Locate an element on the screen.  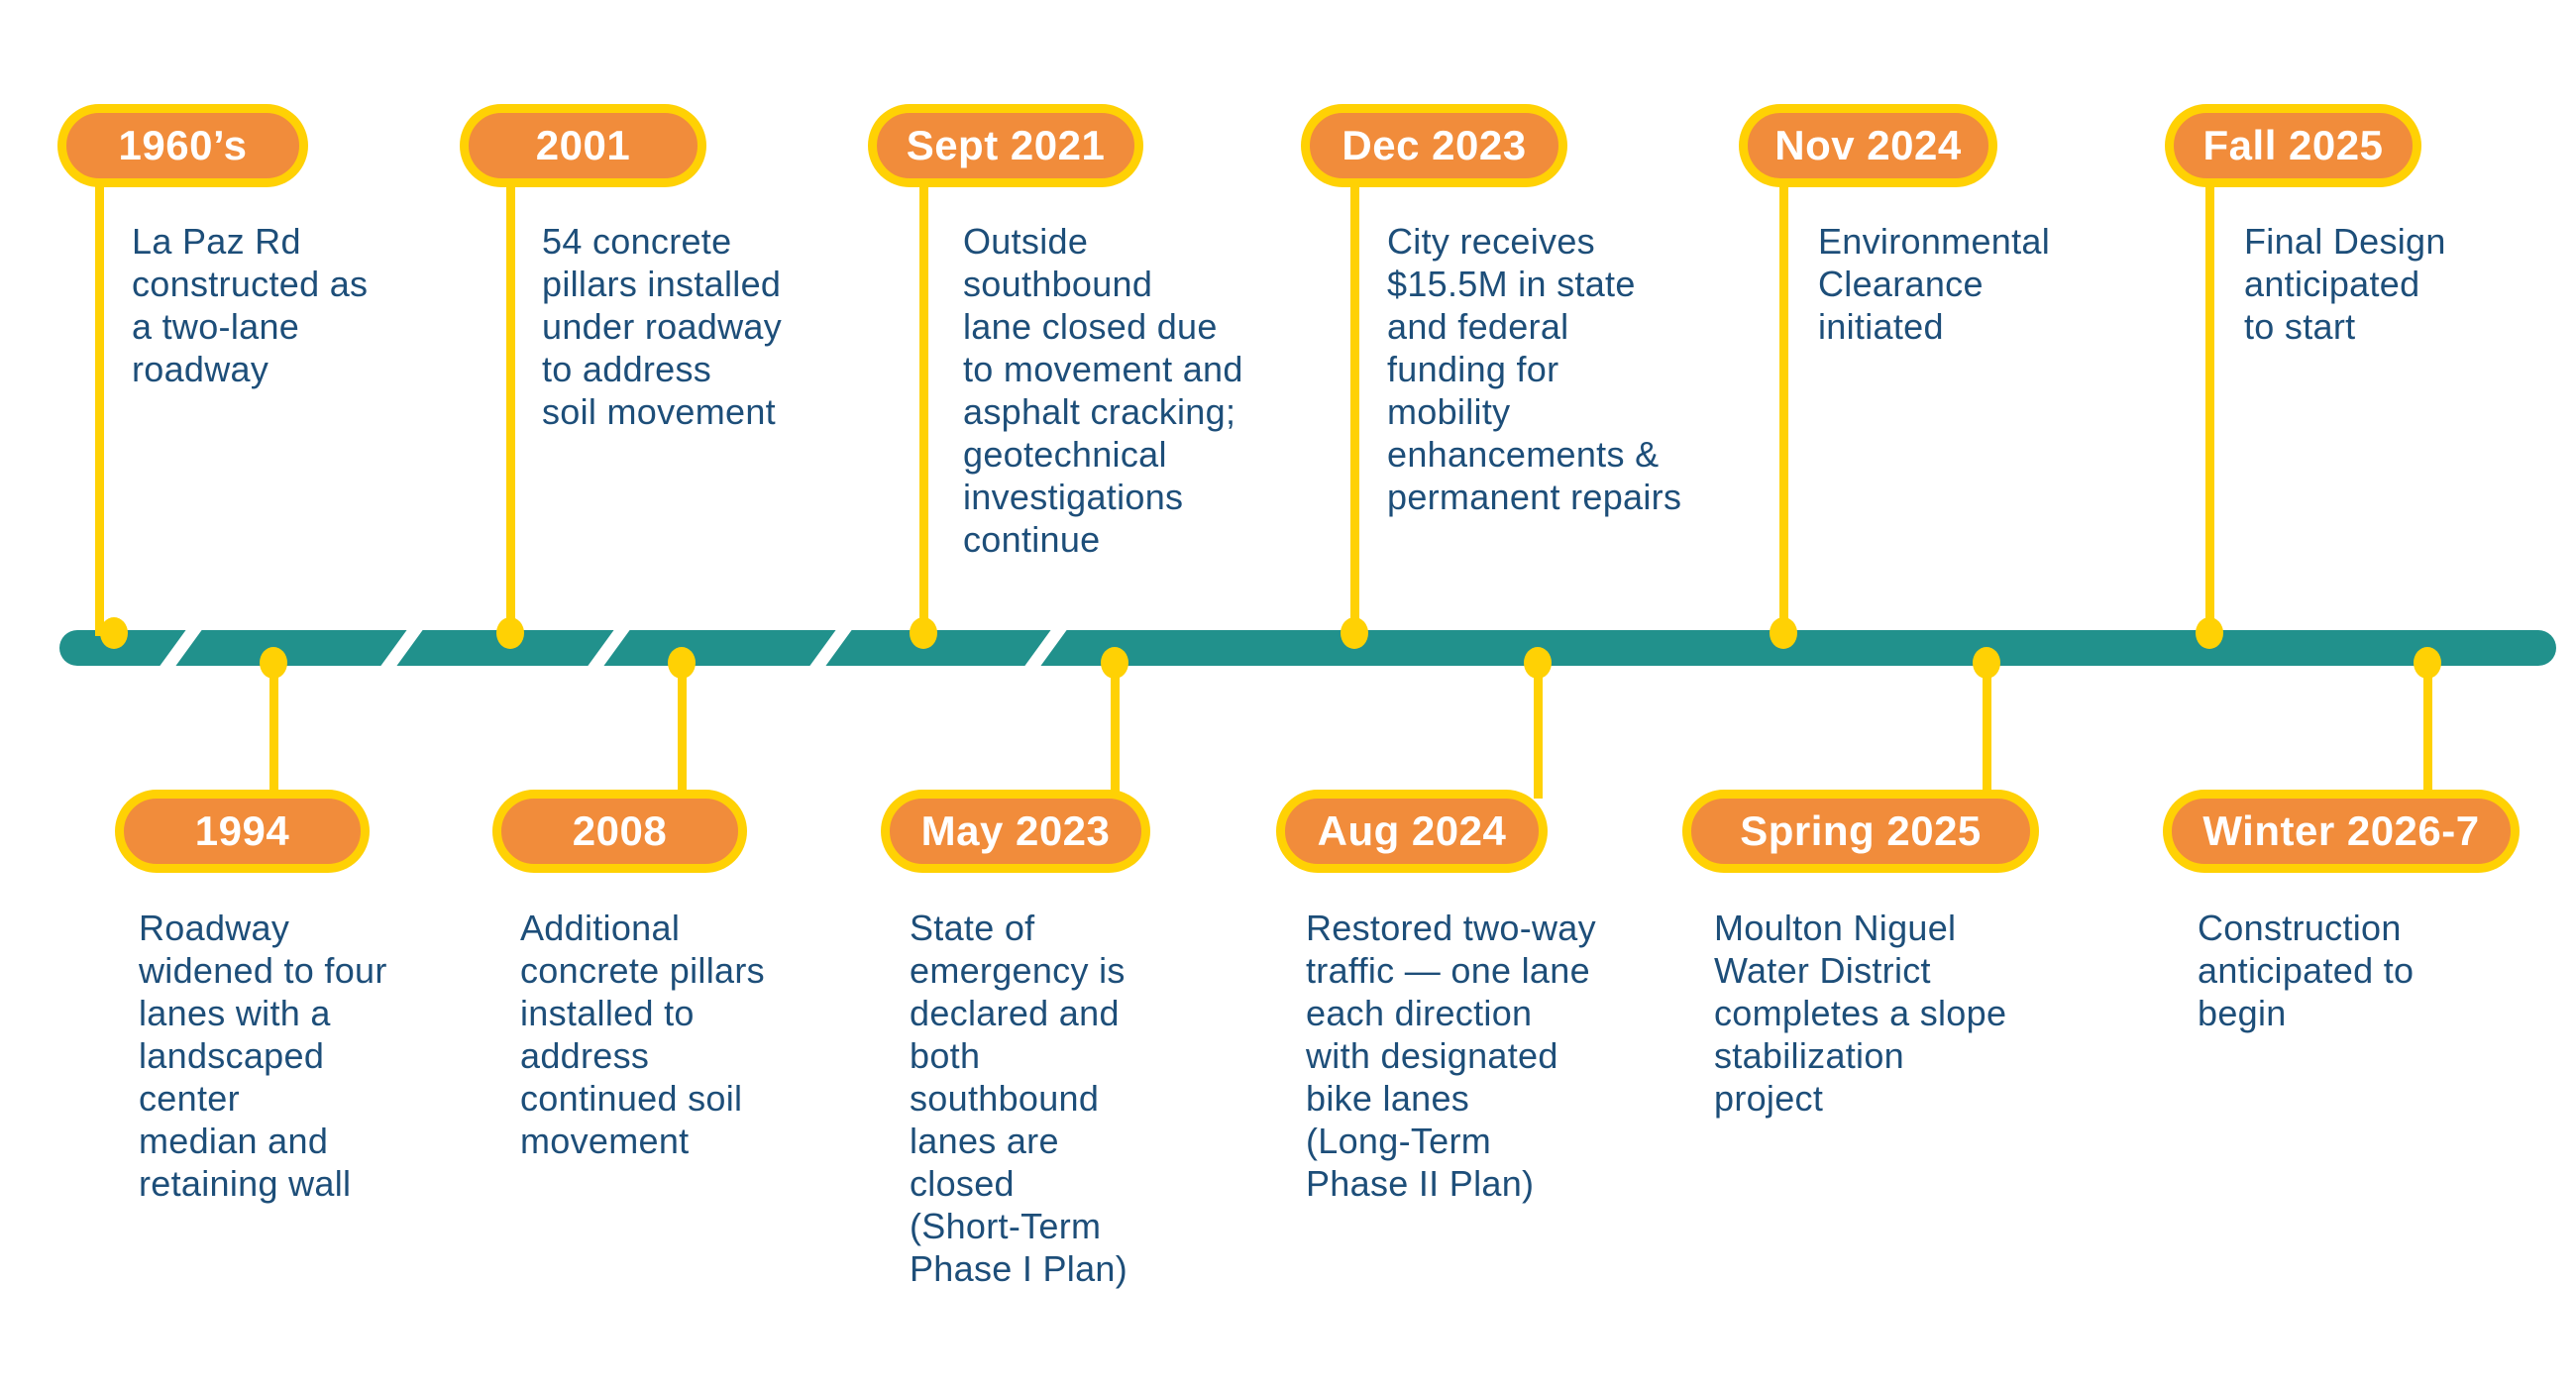
date-pill: Aug 2024 is located at coordinates (1412, 831).